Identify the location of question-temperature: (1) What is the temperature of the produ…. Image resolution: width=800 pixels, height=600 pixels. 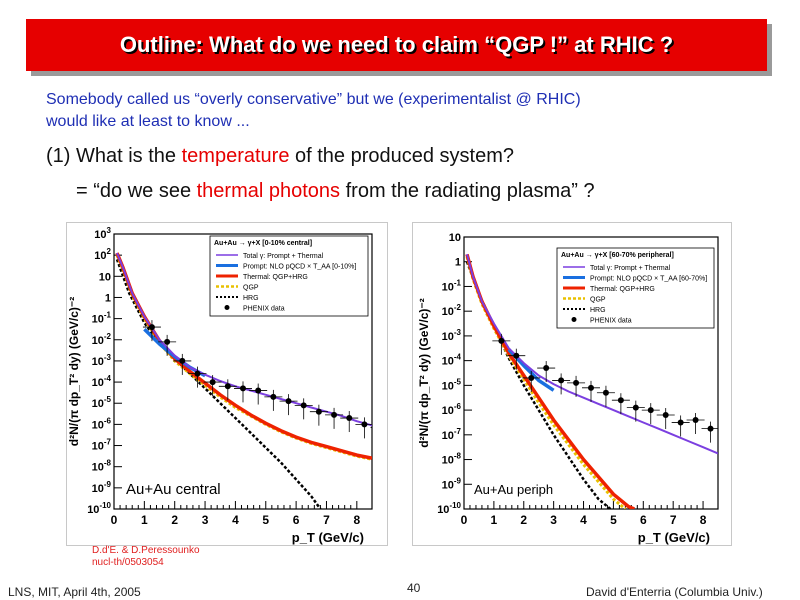
(280, 156).